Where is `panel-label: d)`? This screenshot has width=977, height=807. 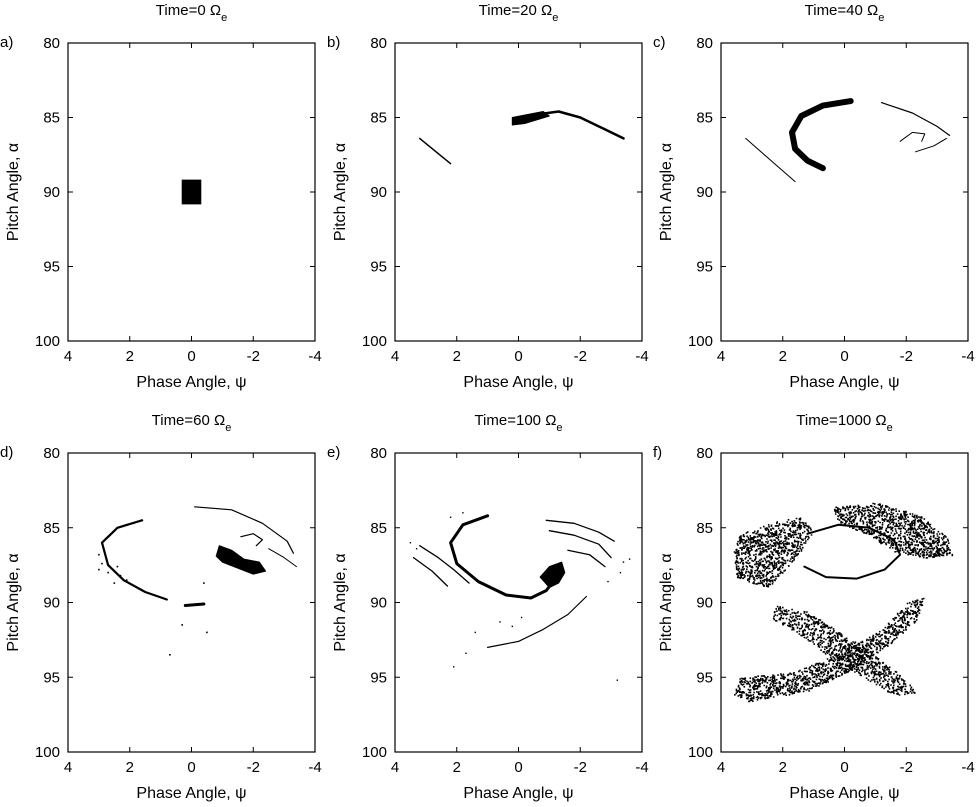 panel-label: d) is located at coordinates (6, 452).